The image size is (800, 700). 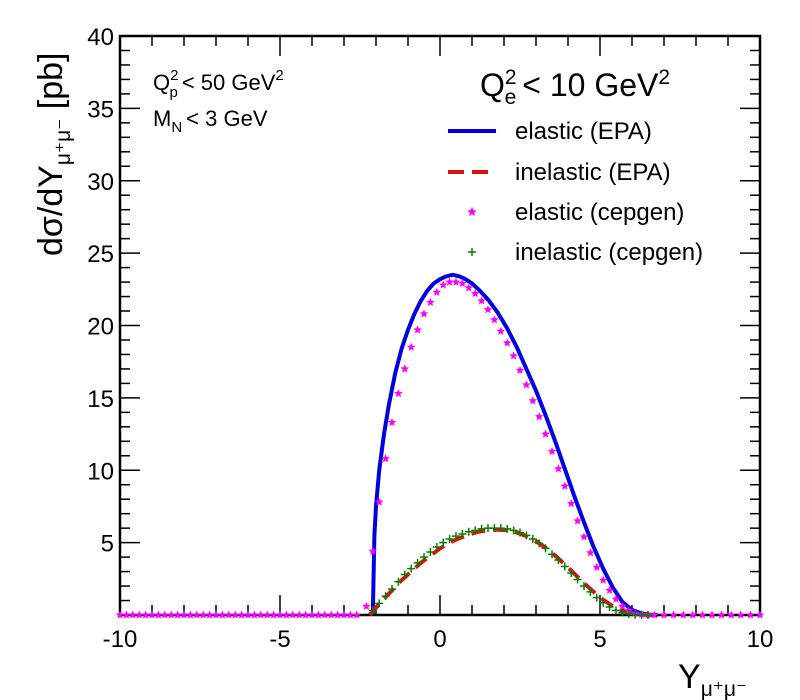 What do you see at coordinates (53, 154) in the screenshot?
I see `y-axis-title: dσ/dYμ⁺μ⁻ [pb]` at bounding box center [53, 154].